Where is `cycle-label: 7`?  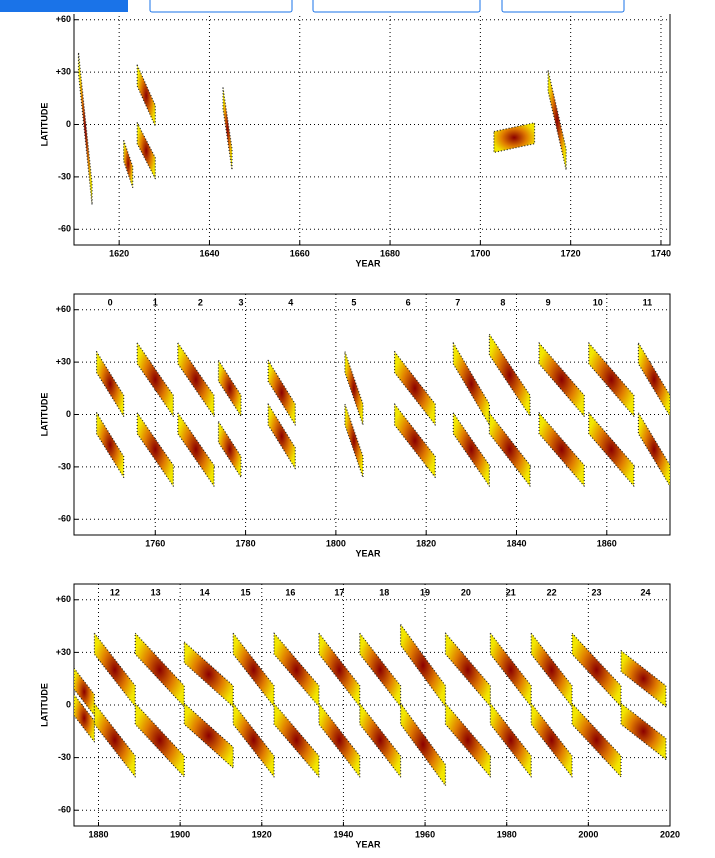
cycle-label: 7 is located at coordinates (457, 302).